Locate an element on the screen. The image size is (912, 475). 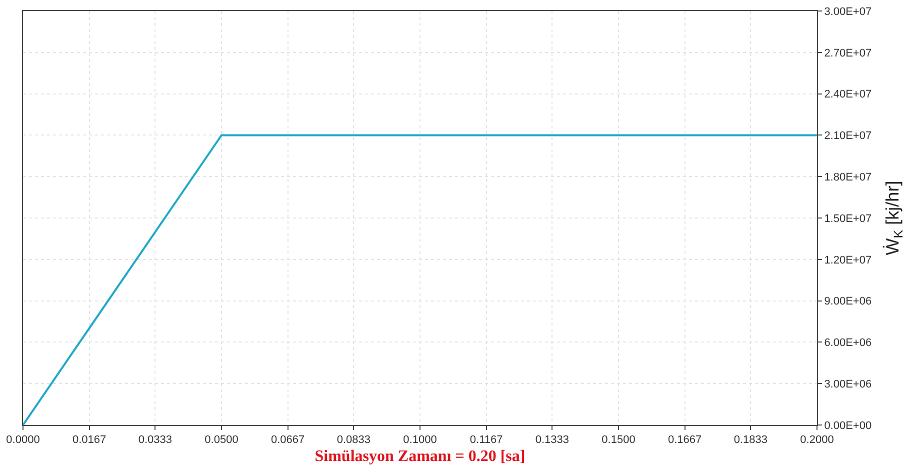
y-tick-label: 2.70E+07 is located at coordinates (848, 53).